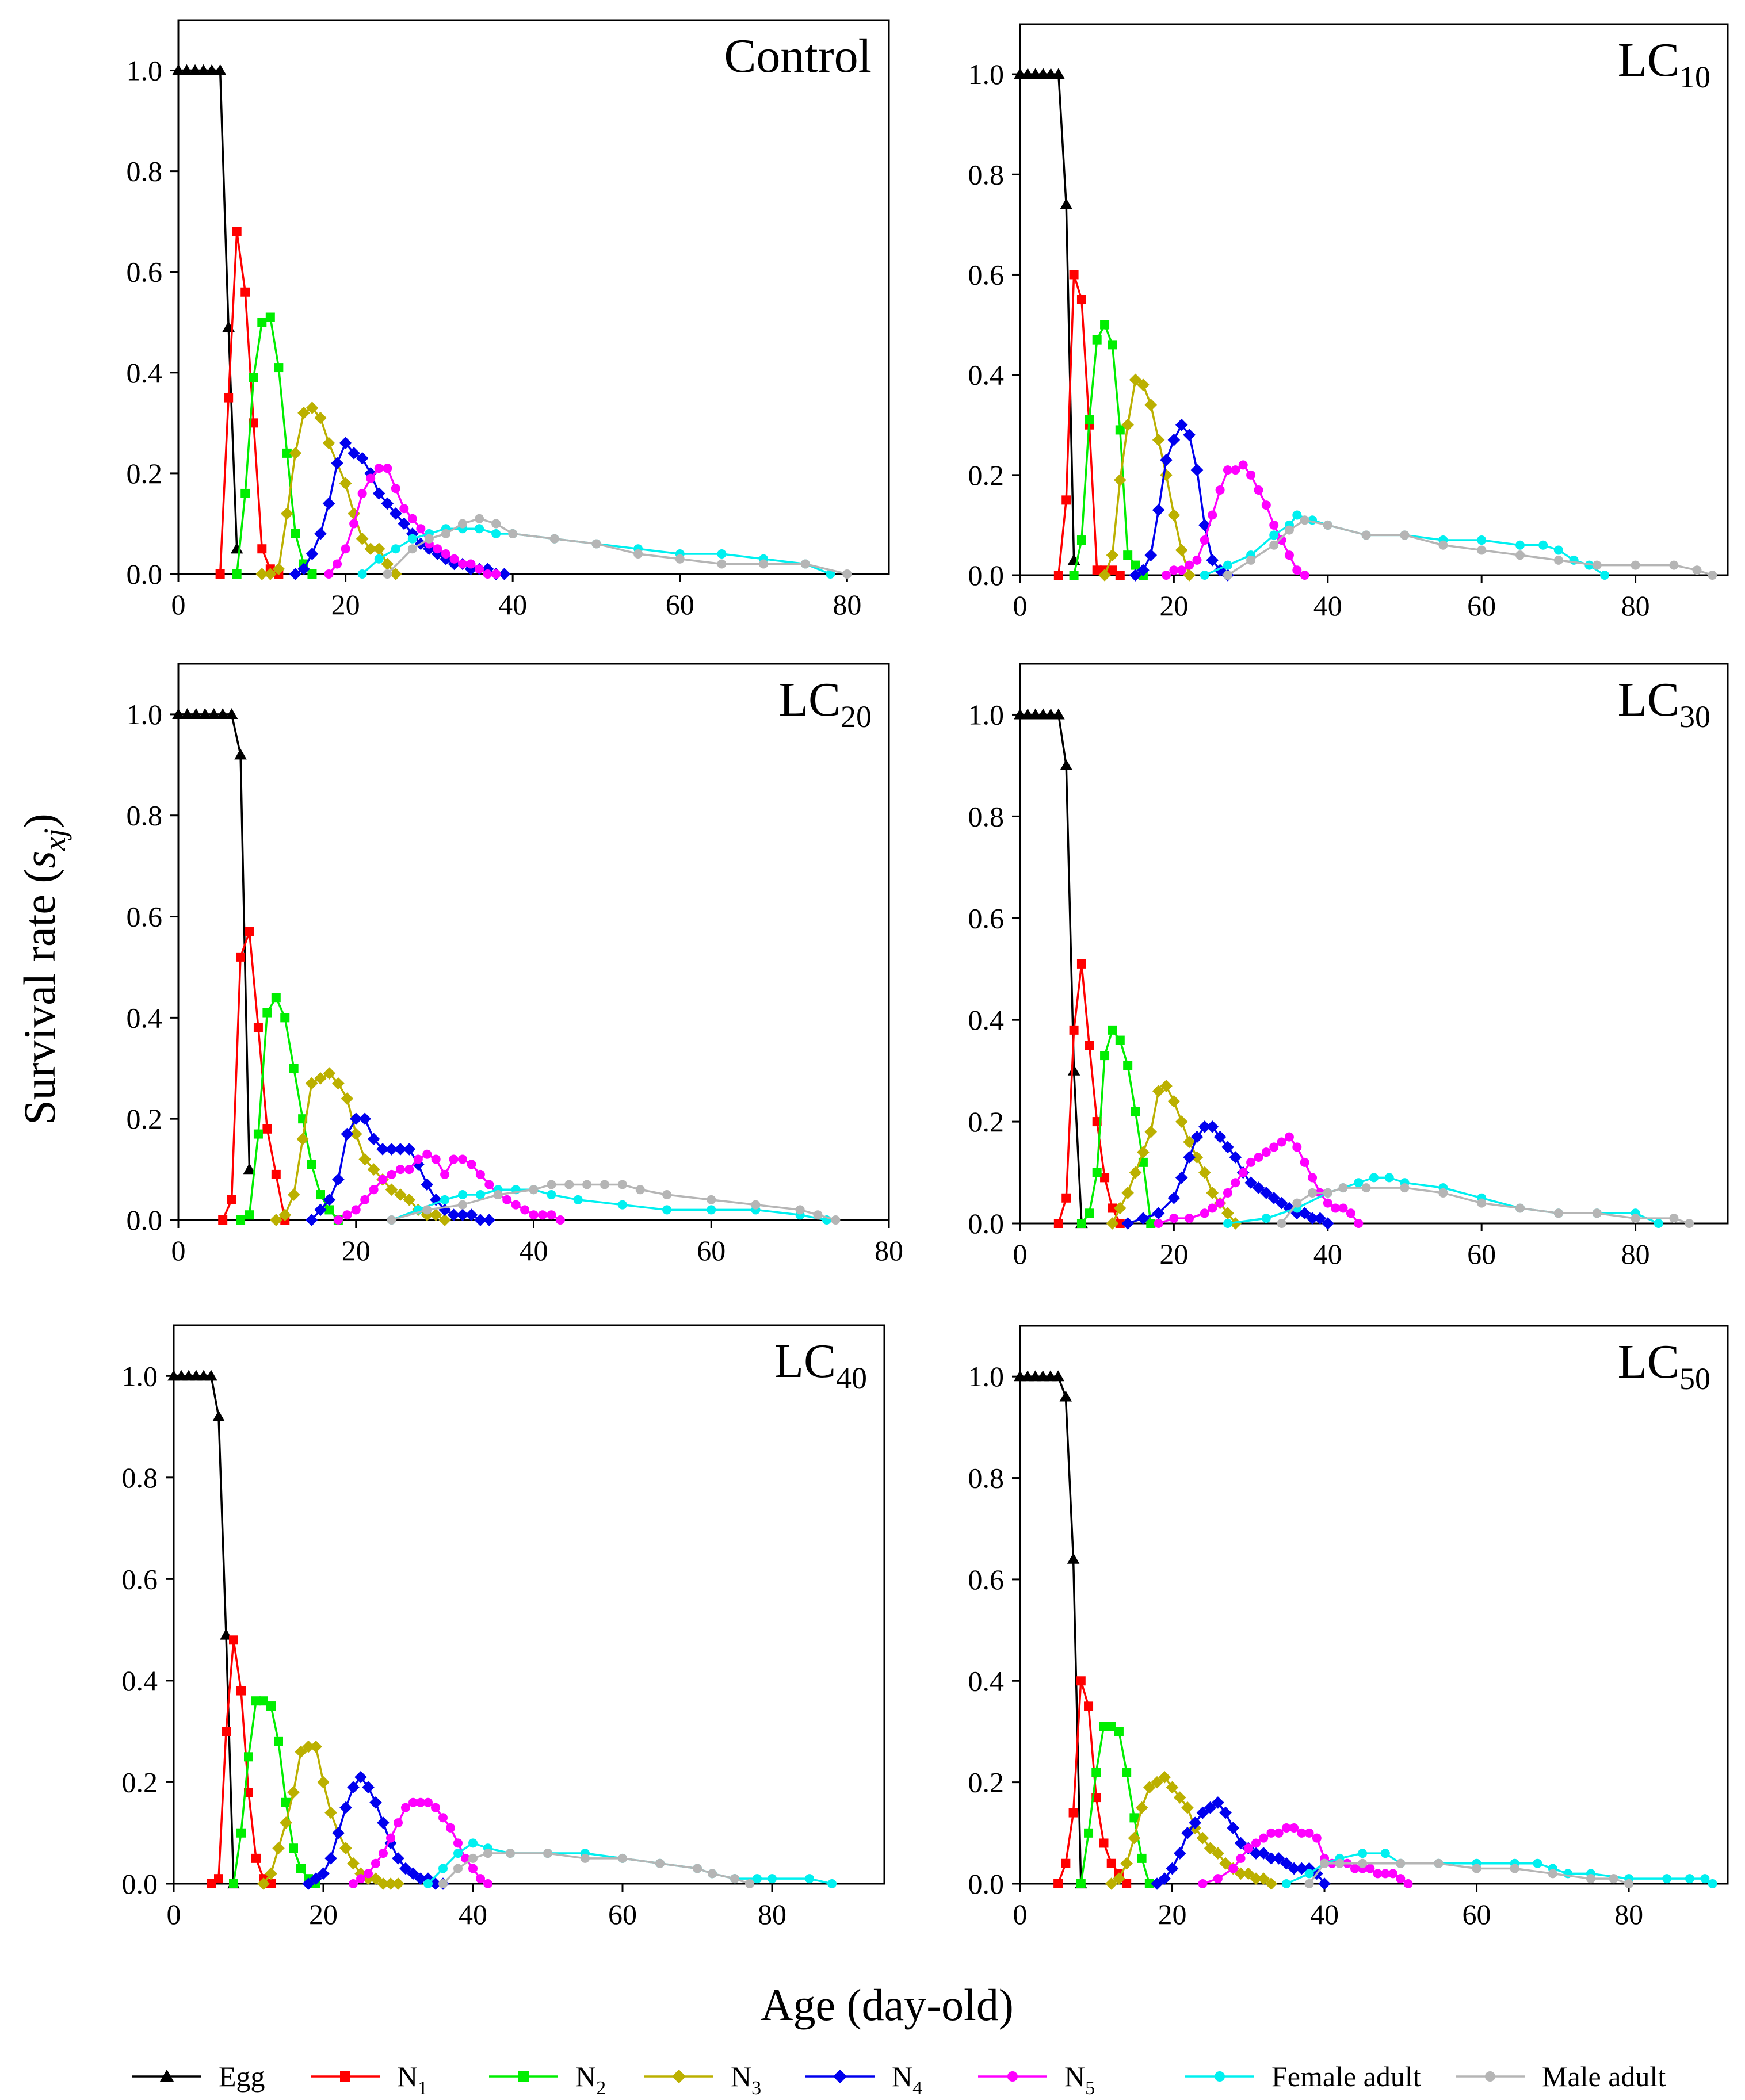 This screenshot has width=1745, height=2100. Describe the element at coordinates (601, 2089) in the screenshot. I see `legend-label-subscript: 2` at that location.